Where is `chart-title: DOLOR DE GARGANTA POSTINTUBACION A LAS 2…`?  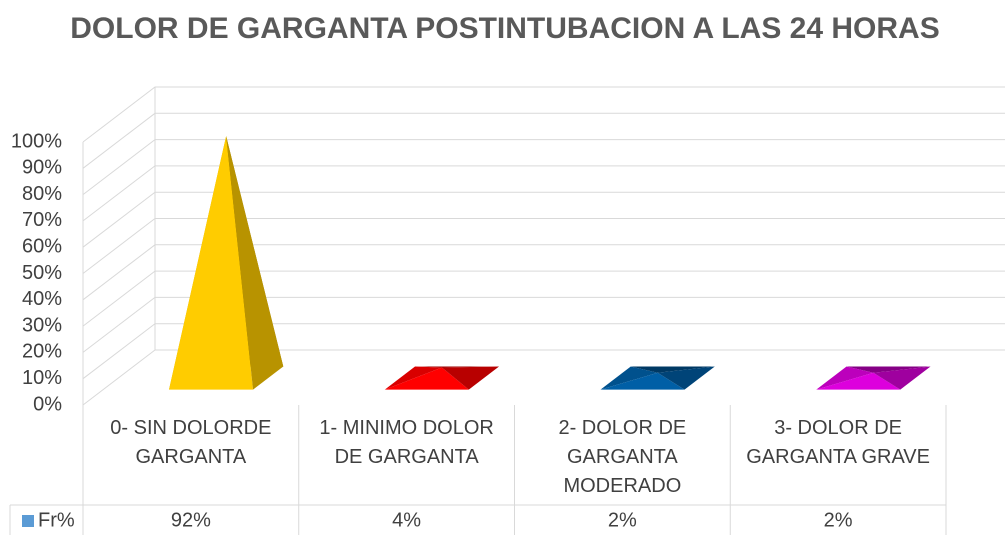 chart-title: DOLOR DE GARGANTA POSTINTUBACION A LAS 2… is located at coordinates (504, 28).